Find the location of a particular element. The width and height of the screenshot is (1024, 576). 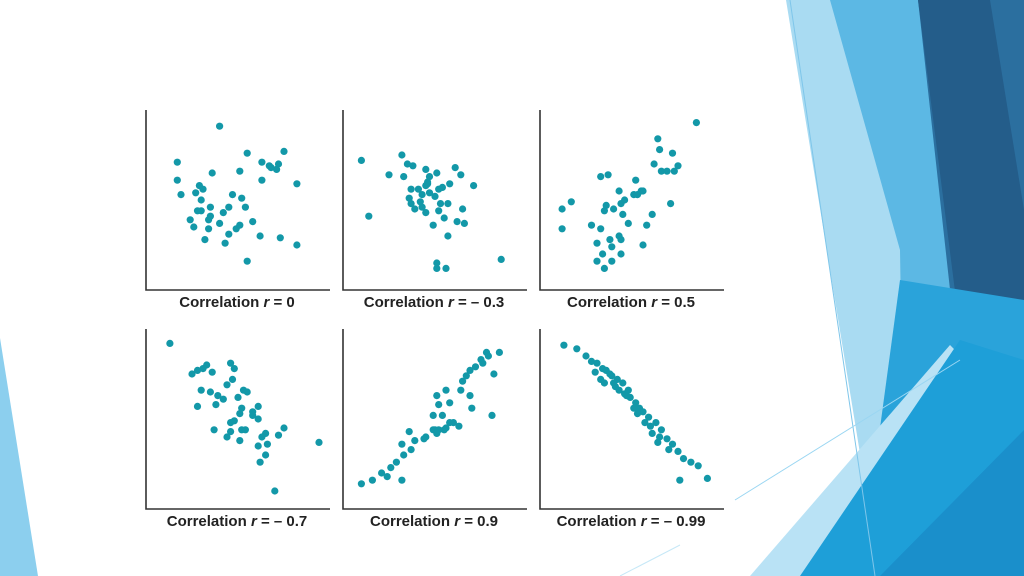

panel-label-3: Correlation r = – 0.7 is located at coordinates (237, 521).